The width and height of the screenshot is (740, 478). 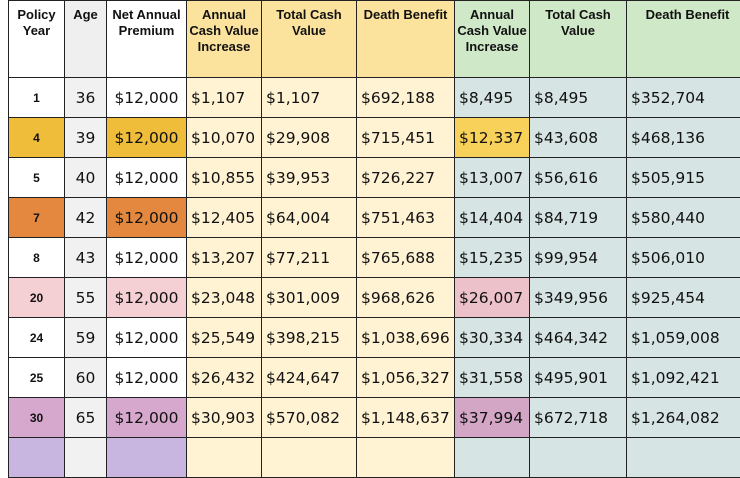 I want to click on a-total-cash-cell: $39,953, so click(x=309, y=178).